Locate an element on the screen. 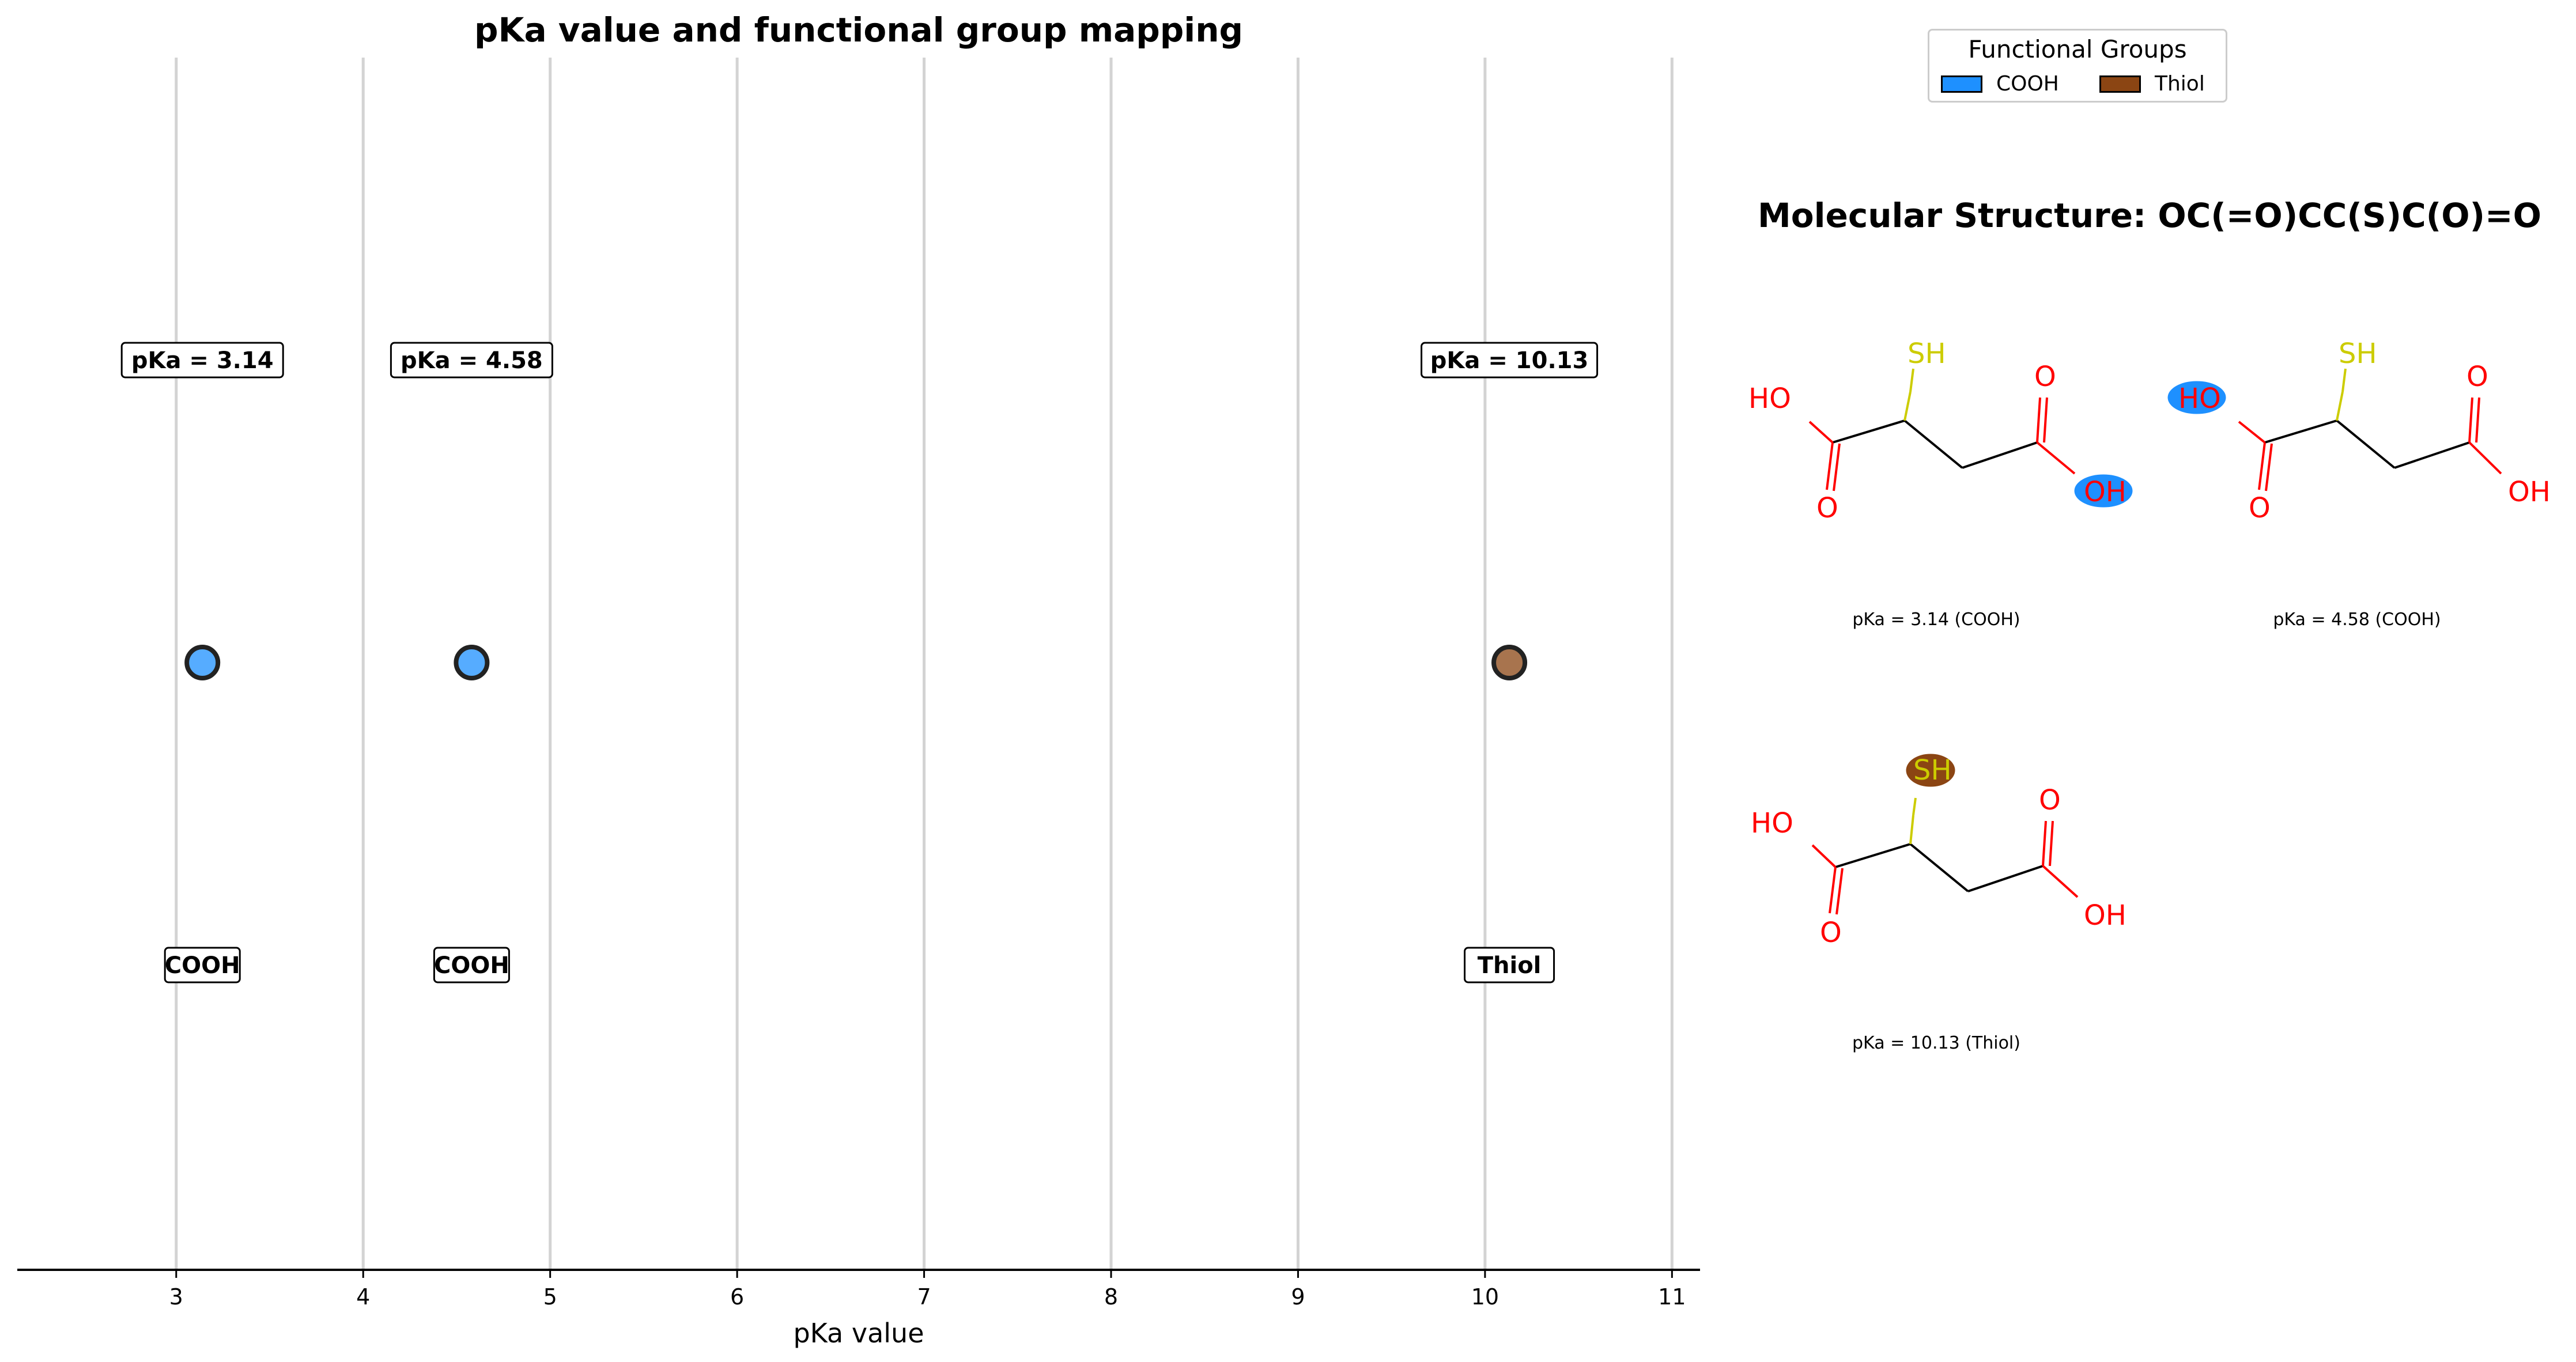 The image size is (2576, 1362). group-label-1-text: COOH is located at coordinates (202, 965).